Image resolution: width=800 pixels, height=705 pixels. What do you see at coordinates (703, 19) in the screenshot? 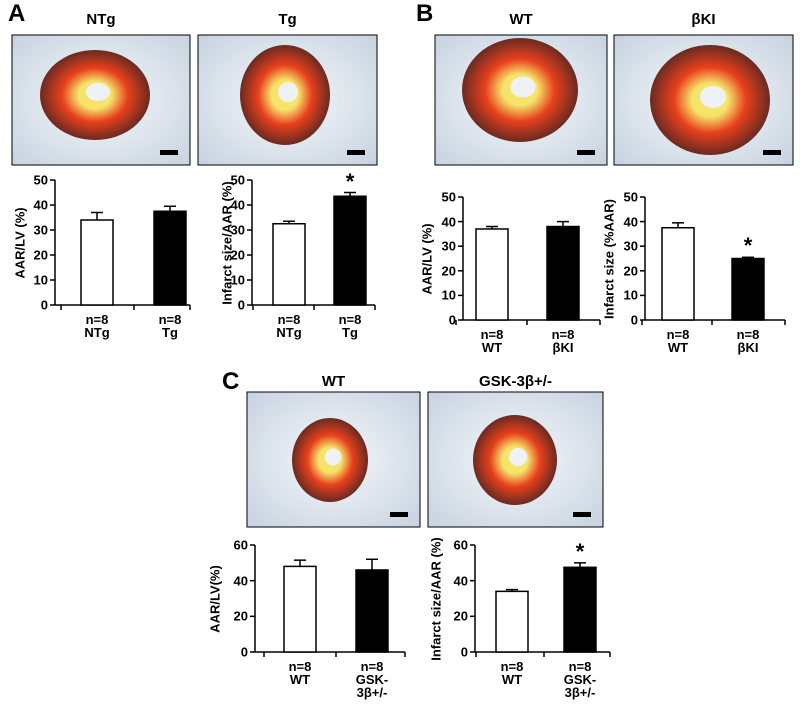
I see `photo-label: βKI` at bounding box center [703, 19].